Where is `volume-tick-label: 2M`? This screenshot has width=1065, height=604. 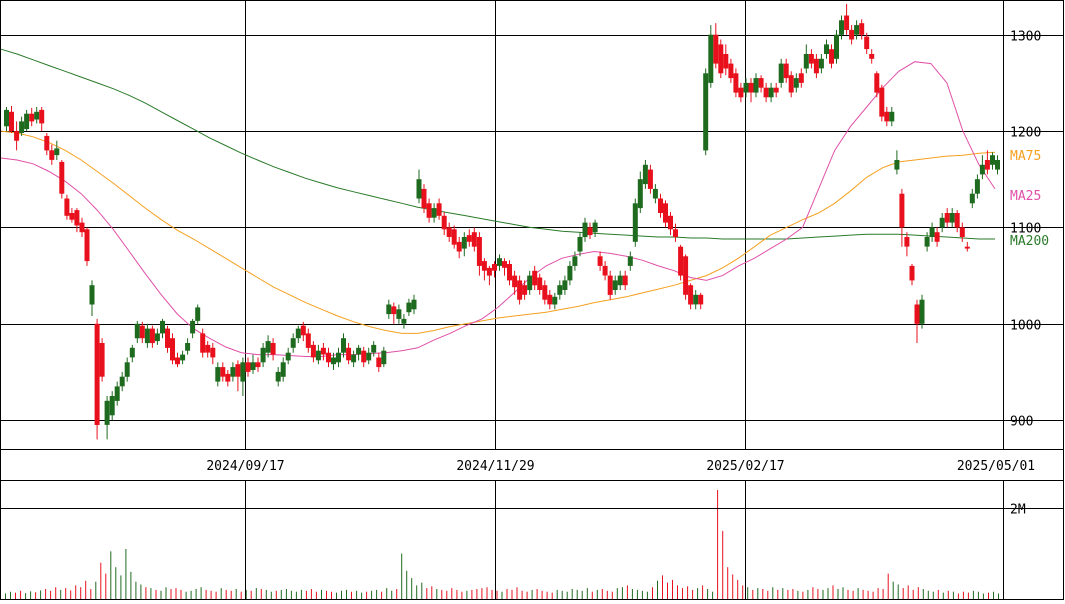 volume-tick-label: 2M is located at coordinates (1018, 510).